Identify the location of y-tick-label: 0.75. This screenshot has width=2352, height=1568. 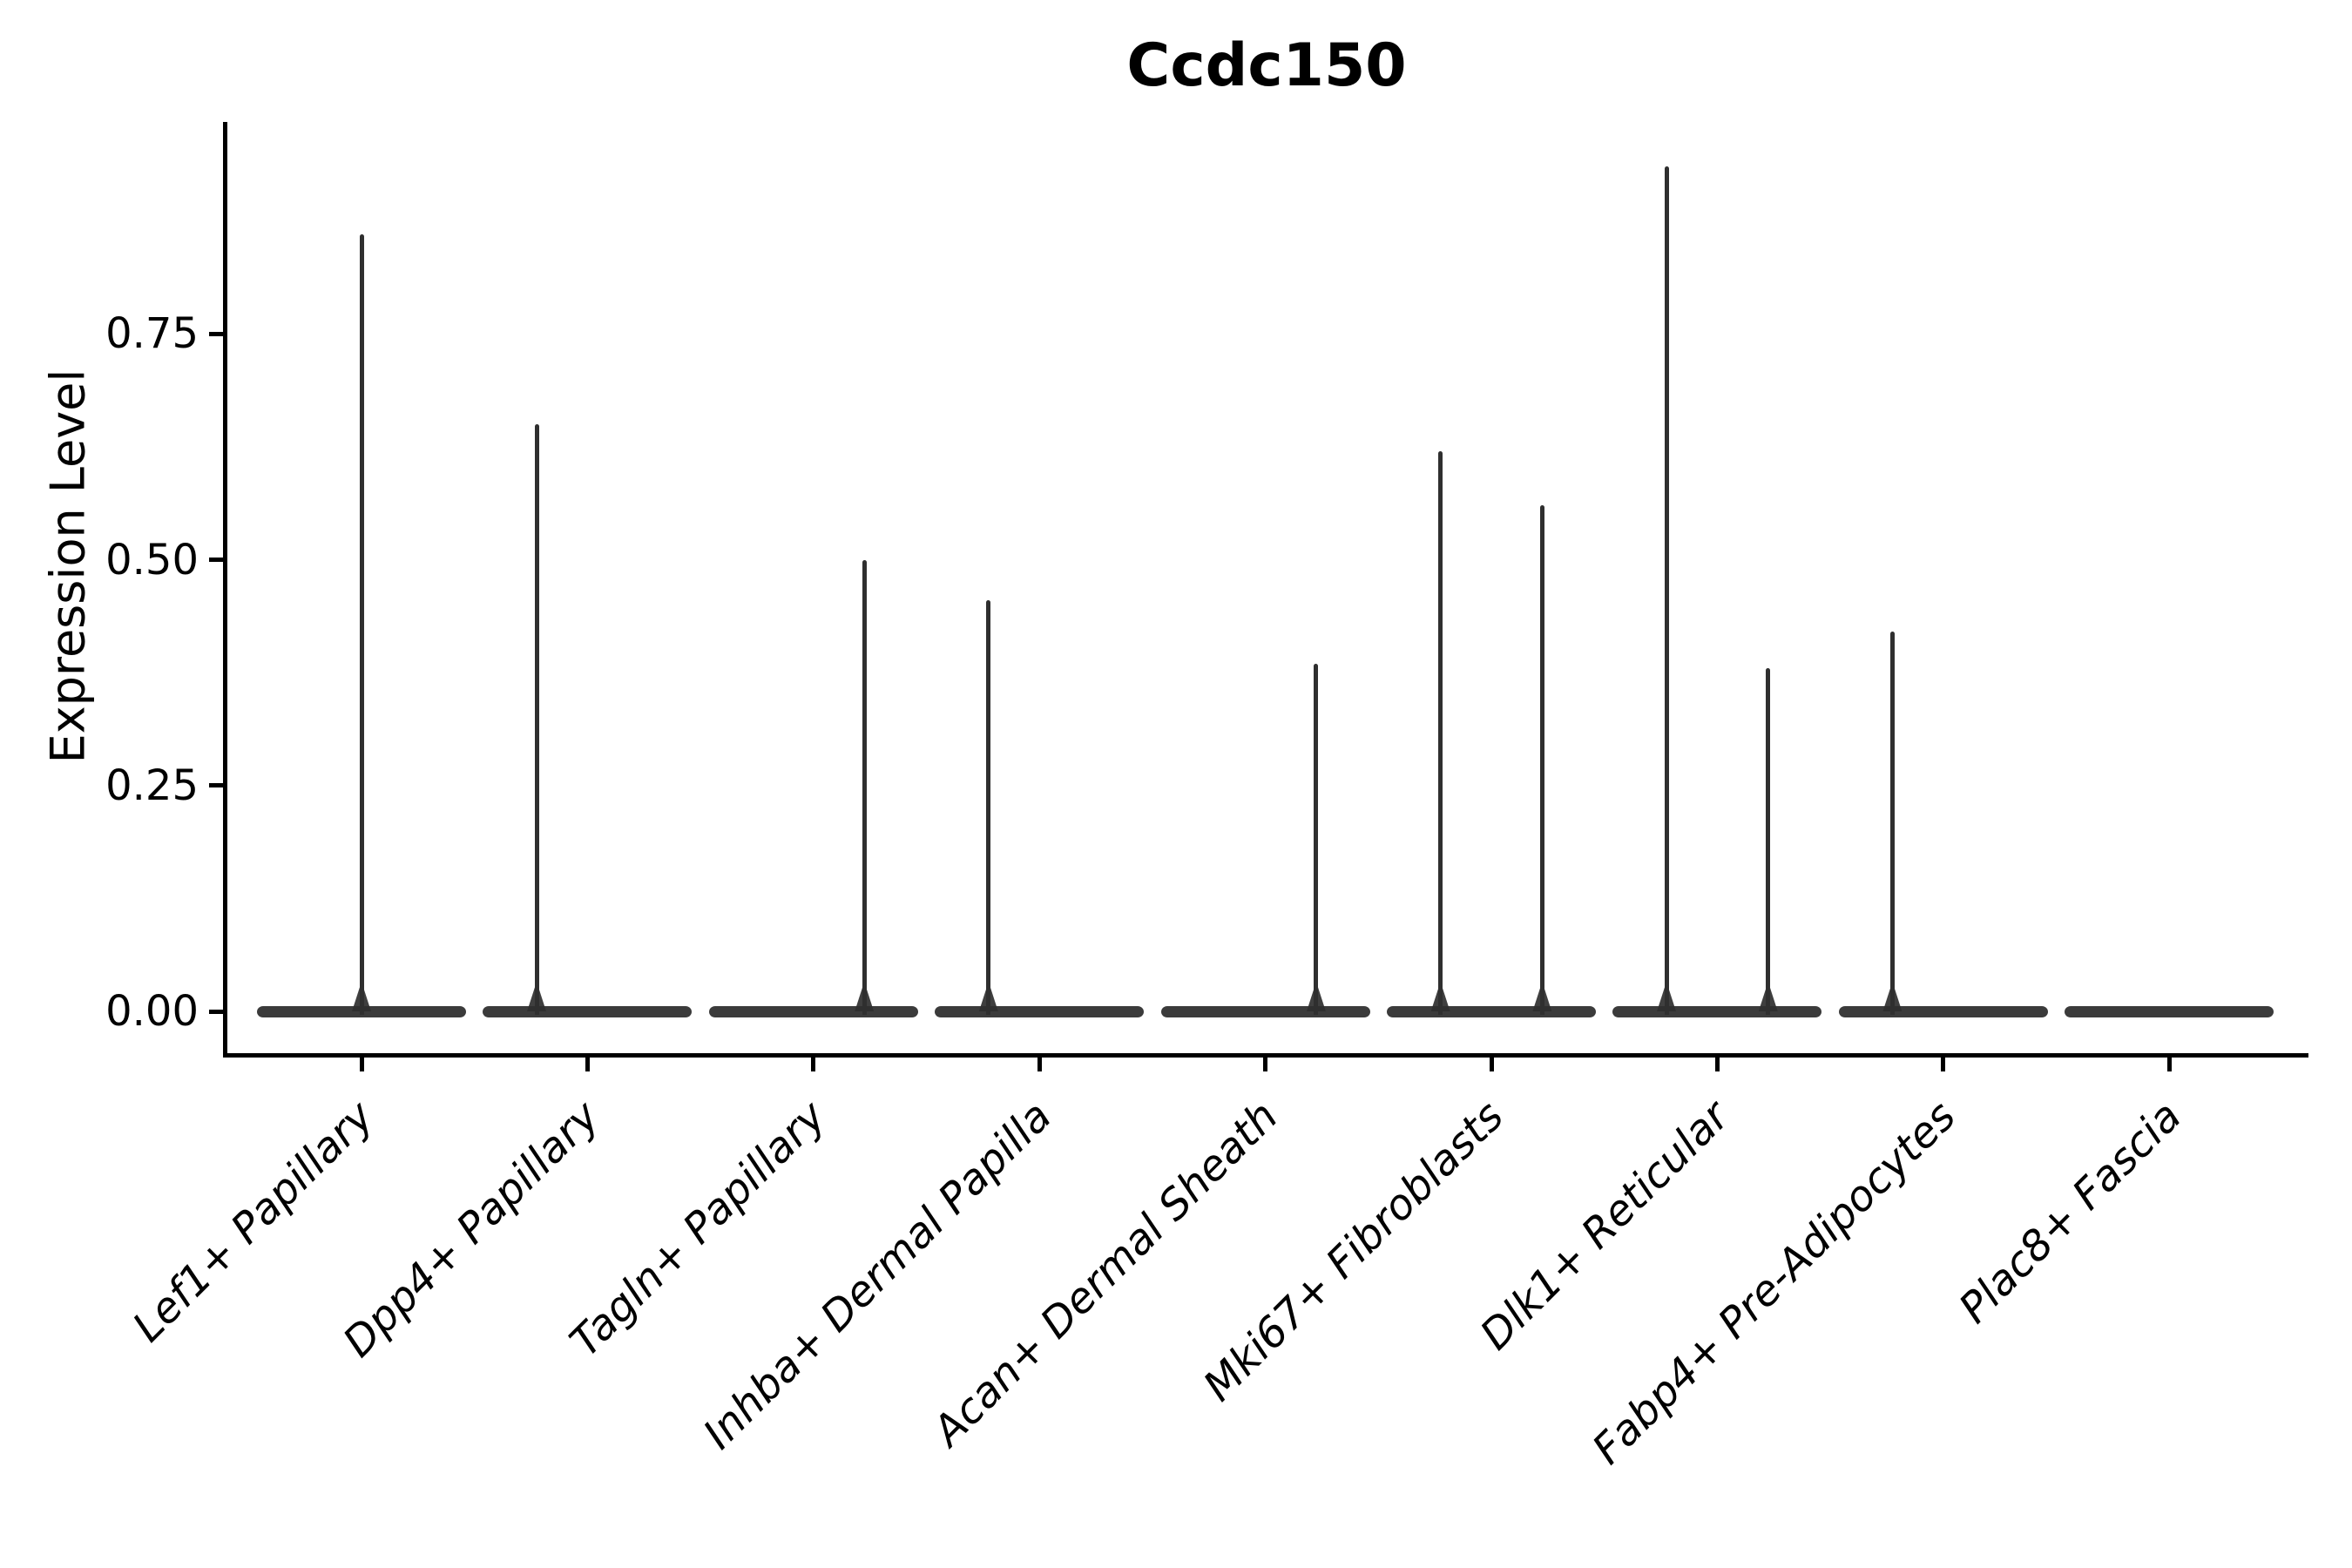
(152, 334).